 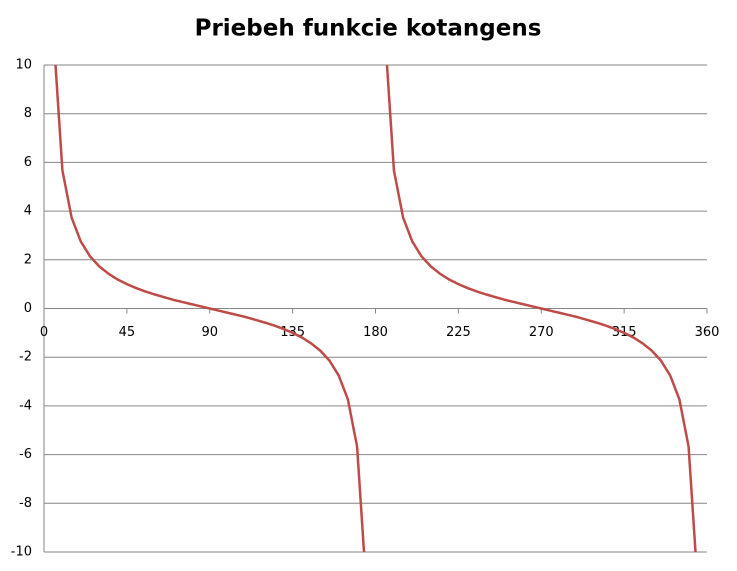 What do you see at coordinates (28, 308) in the screenshot?
I see `y-tick-label: 0` at bounding box center [28, 308].